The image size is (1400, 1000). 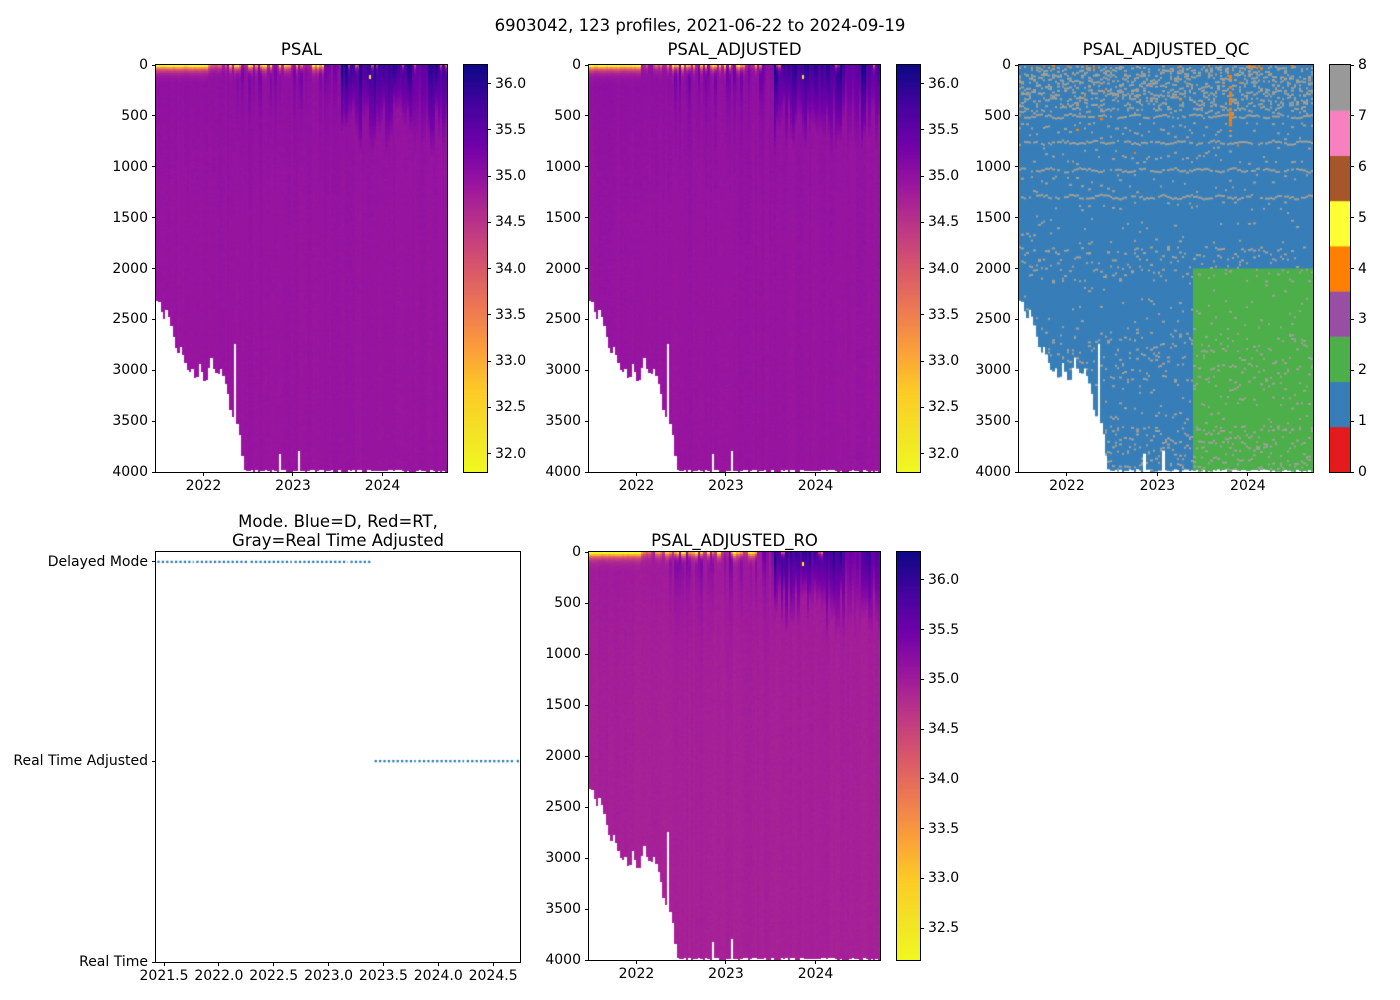 I want to click on y-tick-label: Real Time, so click(x=113, y=962).